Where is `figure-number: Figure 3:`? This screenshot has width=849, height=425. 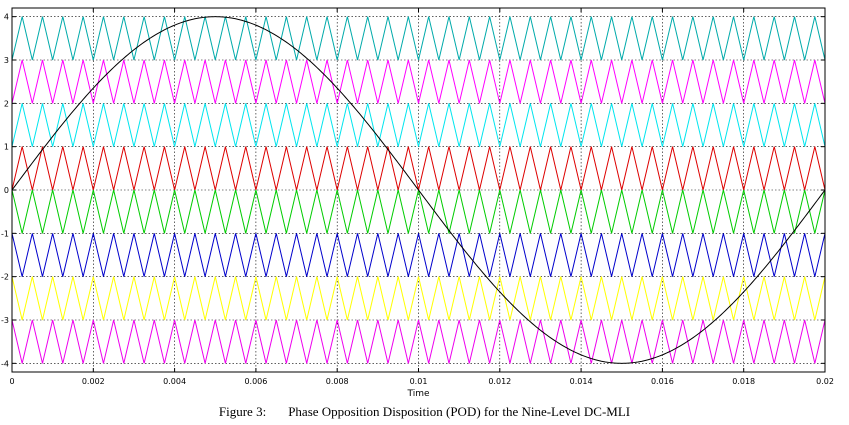
figure-number: Figure 3: is located at coordinates (242, 411).